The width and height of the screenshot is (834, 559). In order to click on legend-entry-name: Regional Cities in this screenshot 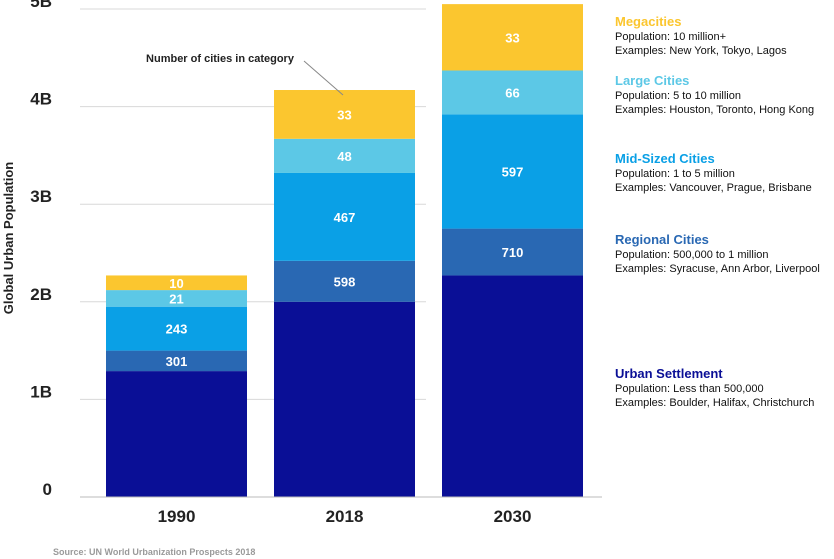, I will do `click(662, 239)`.